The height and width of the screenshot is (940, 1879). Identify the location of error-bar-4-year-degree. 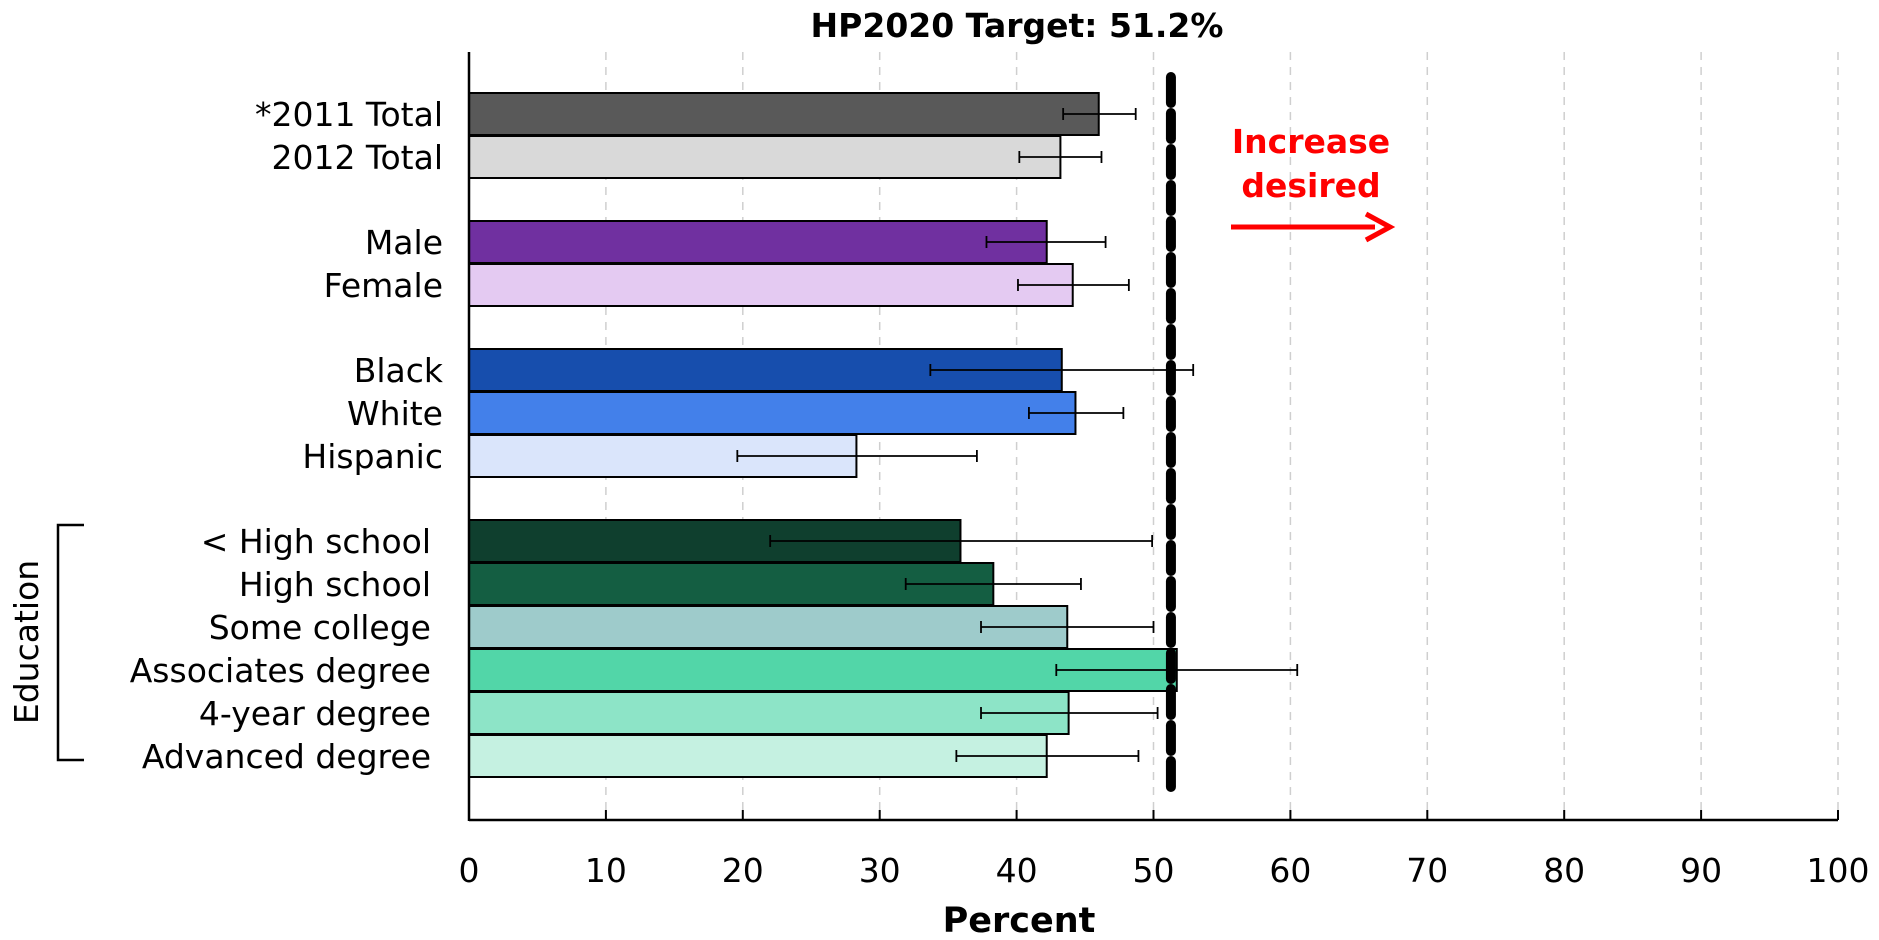
(1069, 713).